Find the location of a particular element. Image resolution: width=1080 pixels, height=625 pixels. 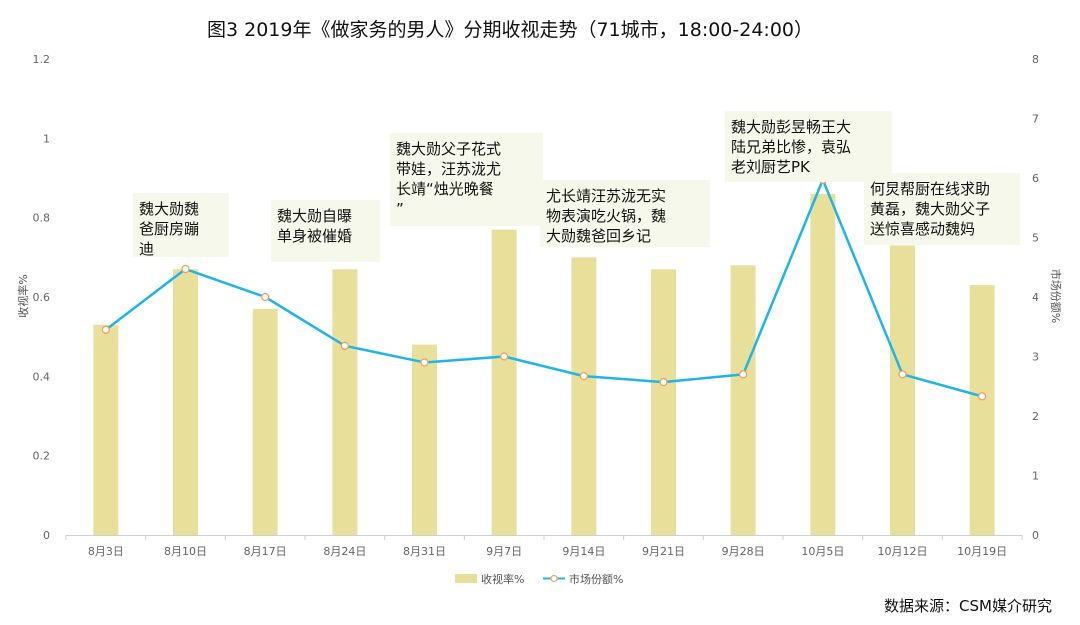

annotation-text: 尤长靖汪苏泷无实 is located at coordinates (606, 196).